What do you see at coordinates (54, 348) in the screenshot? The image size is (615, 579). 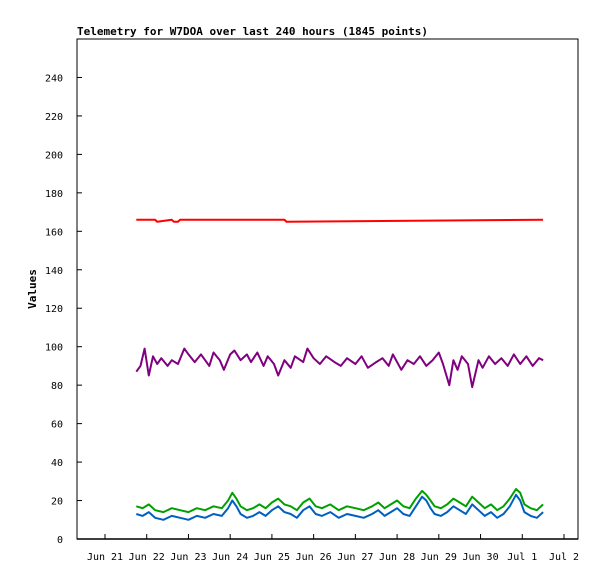 I see `y-tick-label: 100` at bounding box center [54, 348].